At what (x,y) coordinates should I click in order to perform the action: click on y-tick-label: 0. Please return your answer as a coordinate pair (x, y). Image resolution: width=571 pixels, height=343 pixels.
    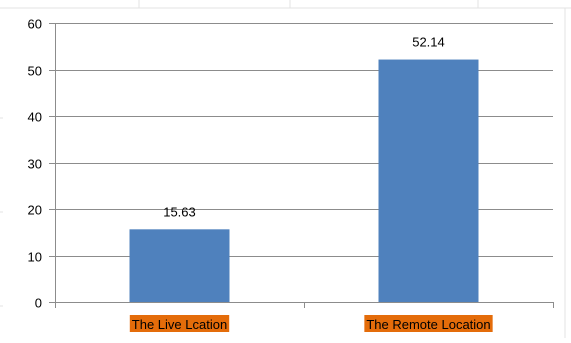
    Looking at the image, I should click on (38, 303).